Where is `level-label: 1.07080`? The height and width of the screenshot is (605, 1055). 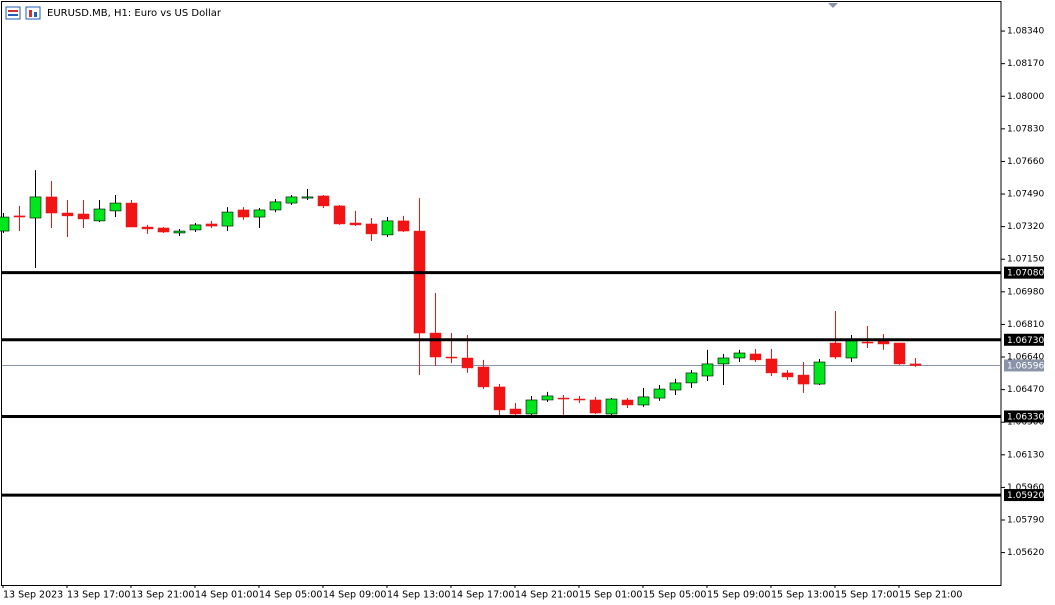
level-label: 1.07080 is located at coordinates (1025, 274).